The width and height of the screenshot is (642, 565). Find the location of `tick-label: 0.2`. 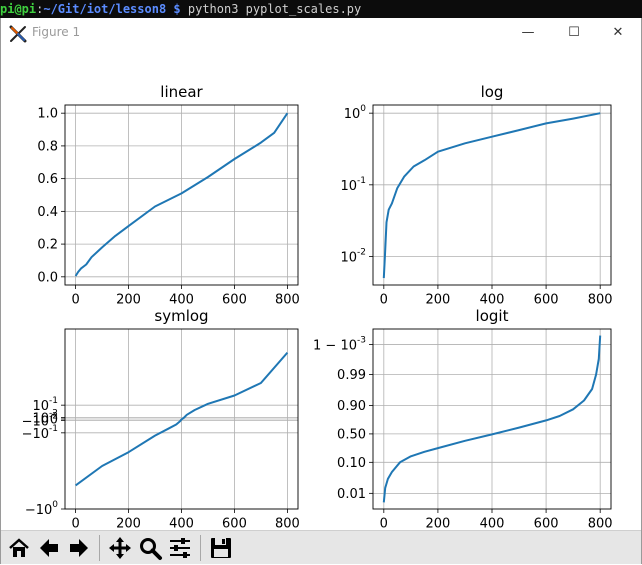

tick-label: 0.2 is located at coordinates (47, 245).